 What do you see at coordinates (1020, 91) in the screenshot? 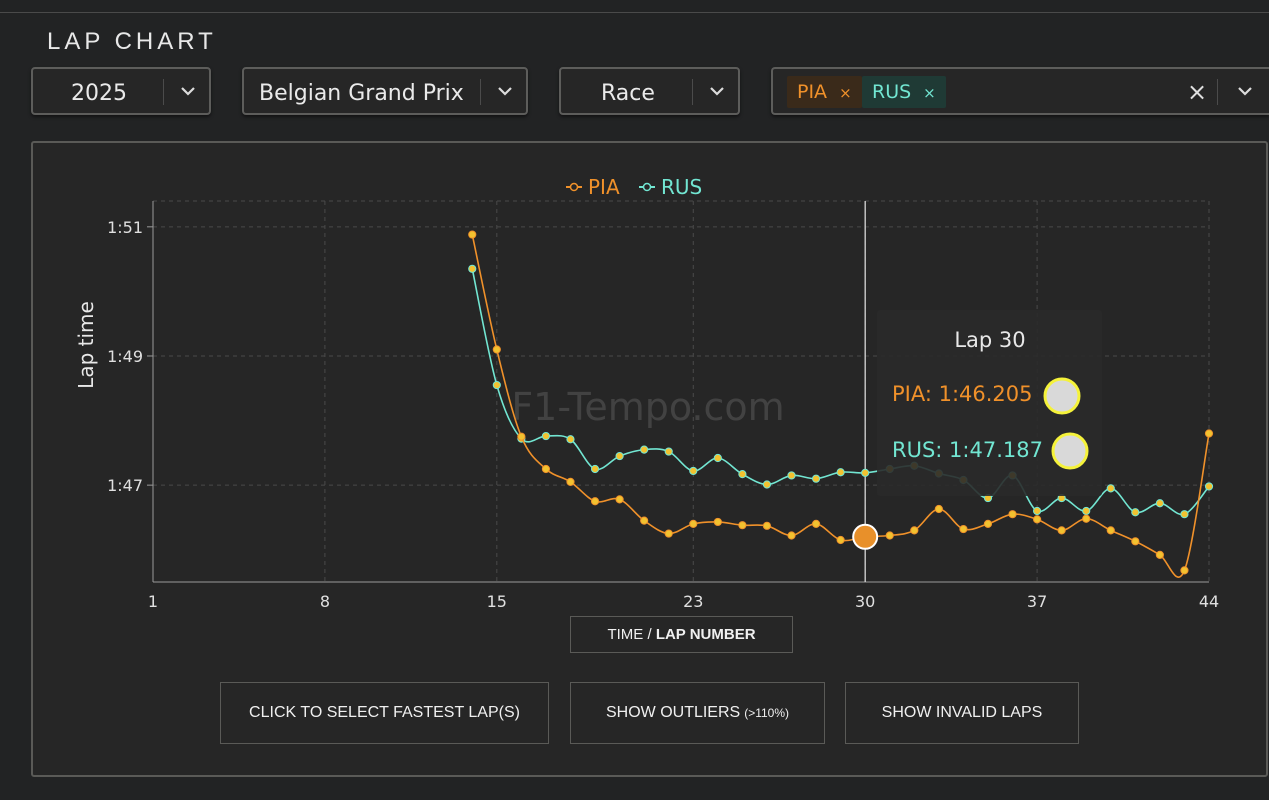
I see `driver-multiselect: PIA × RUS × ×` at bounding box center [1020, 91].